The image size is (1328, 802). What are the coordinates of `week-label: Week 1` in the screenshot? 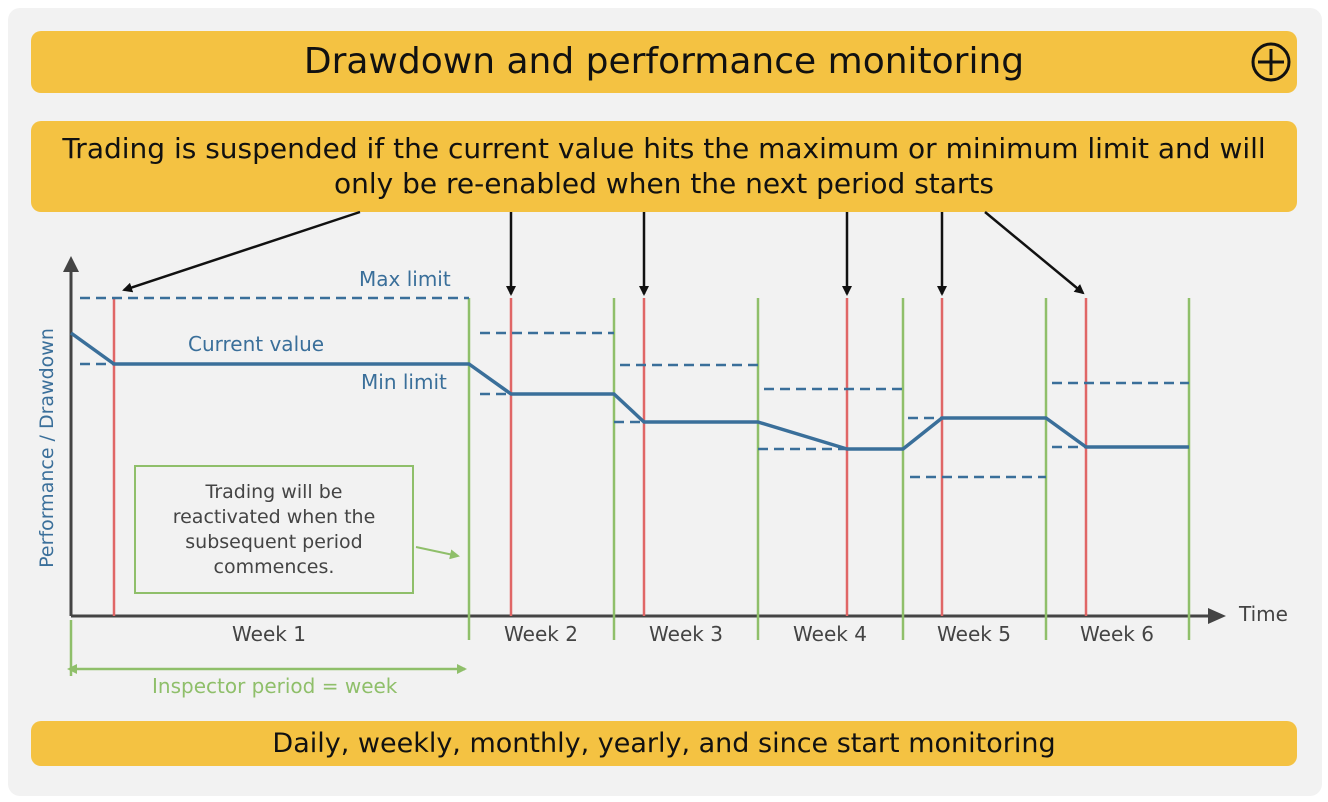 It's located at (269, 634).